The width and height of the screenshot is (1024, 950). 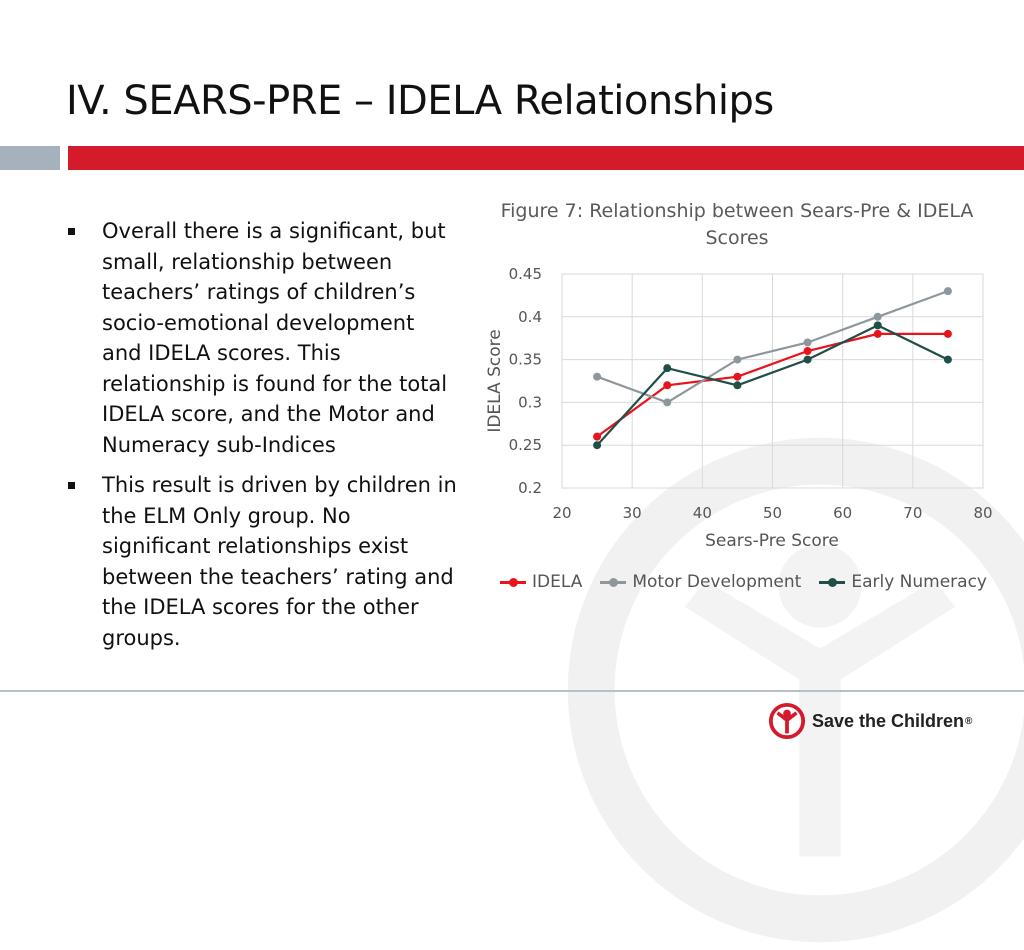 I want to click on x-tick-label: 20, so click(x=561, y=513).